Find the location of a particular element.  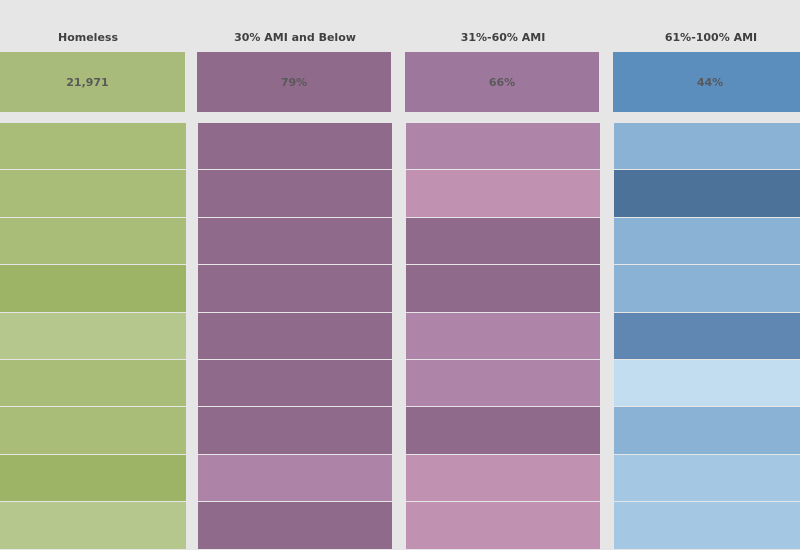

column-header-homeless: Homeless is located at coordinates (87, 37).